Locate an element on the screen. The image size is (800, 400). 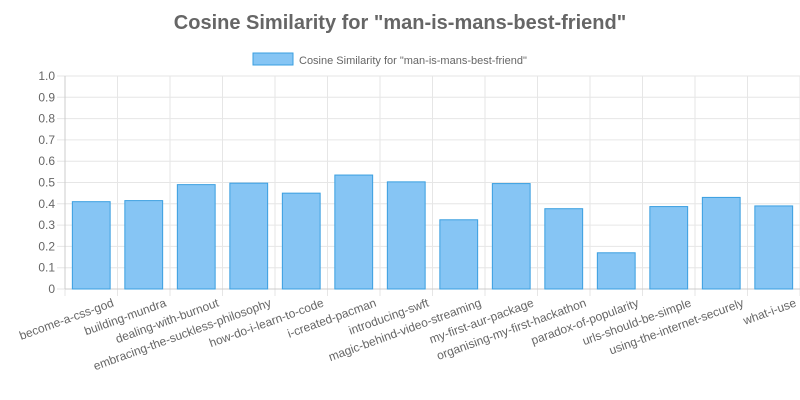
y-axis: 0 0.1 0.2 0.3 0.4 0.5 0.6 0.7 0.8 0.9 1.0 is located at coordinates (52, 182).